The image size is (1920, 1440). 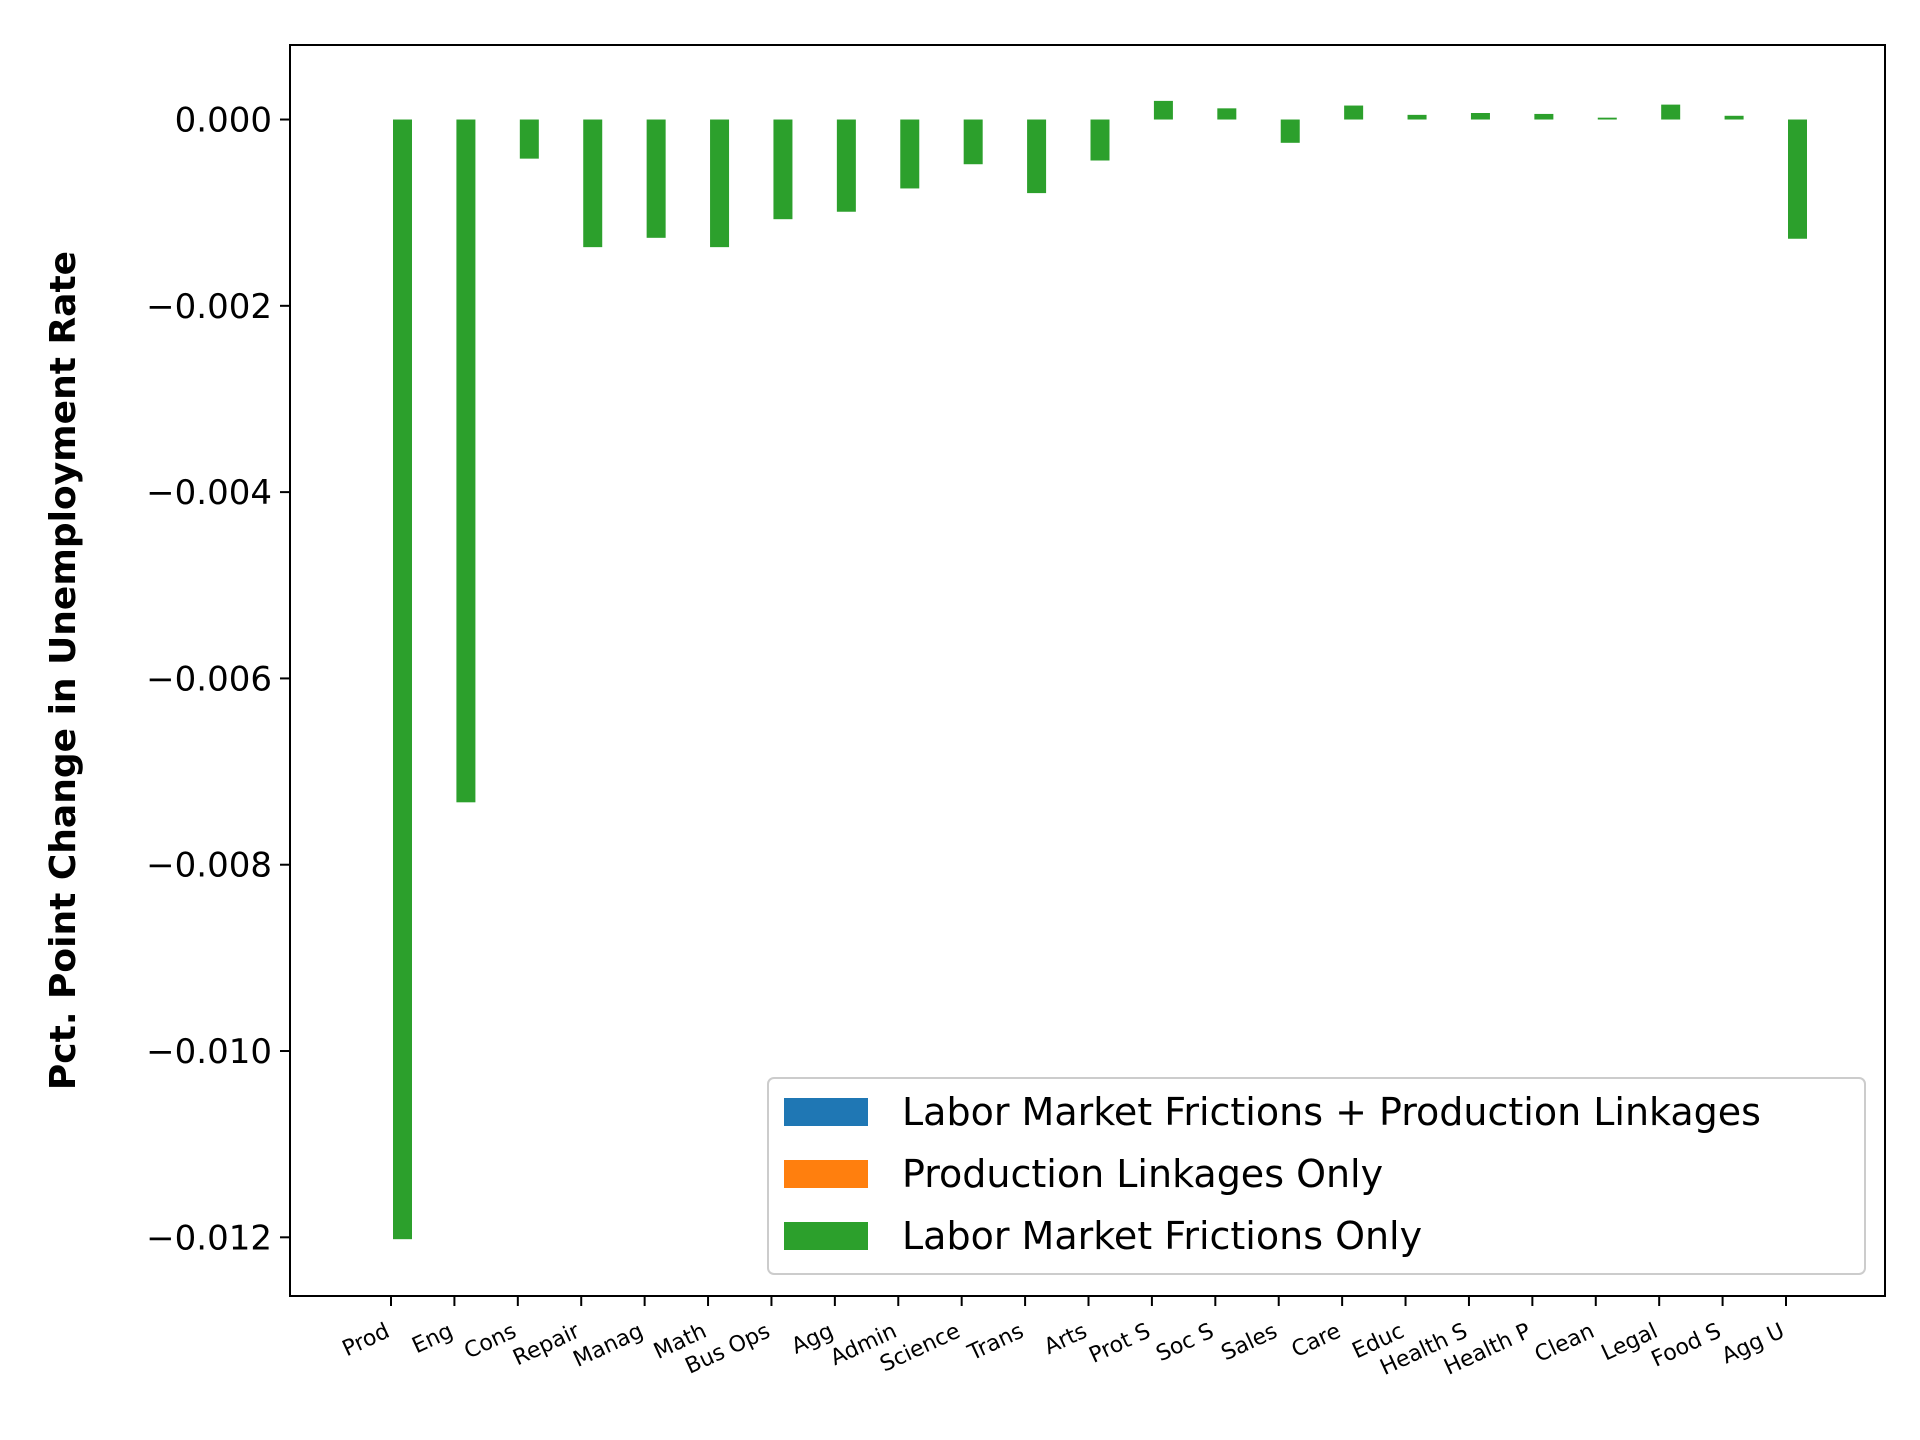 What do you see at coordinates (1686, 1346) in the screenshot?
I see `x-tick-label: Food S` at bounding box center [1686, 1346].